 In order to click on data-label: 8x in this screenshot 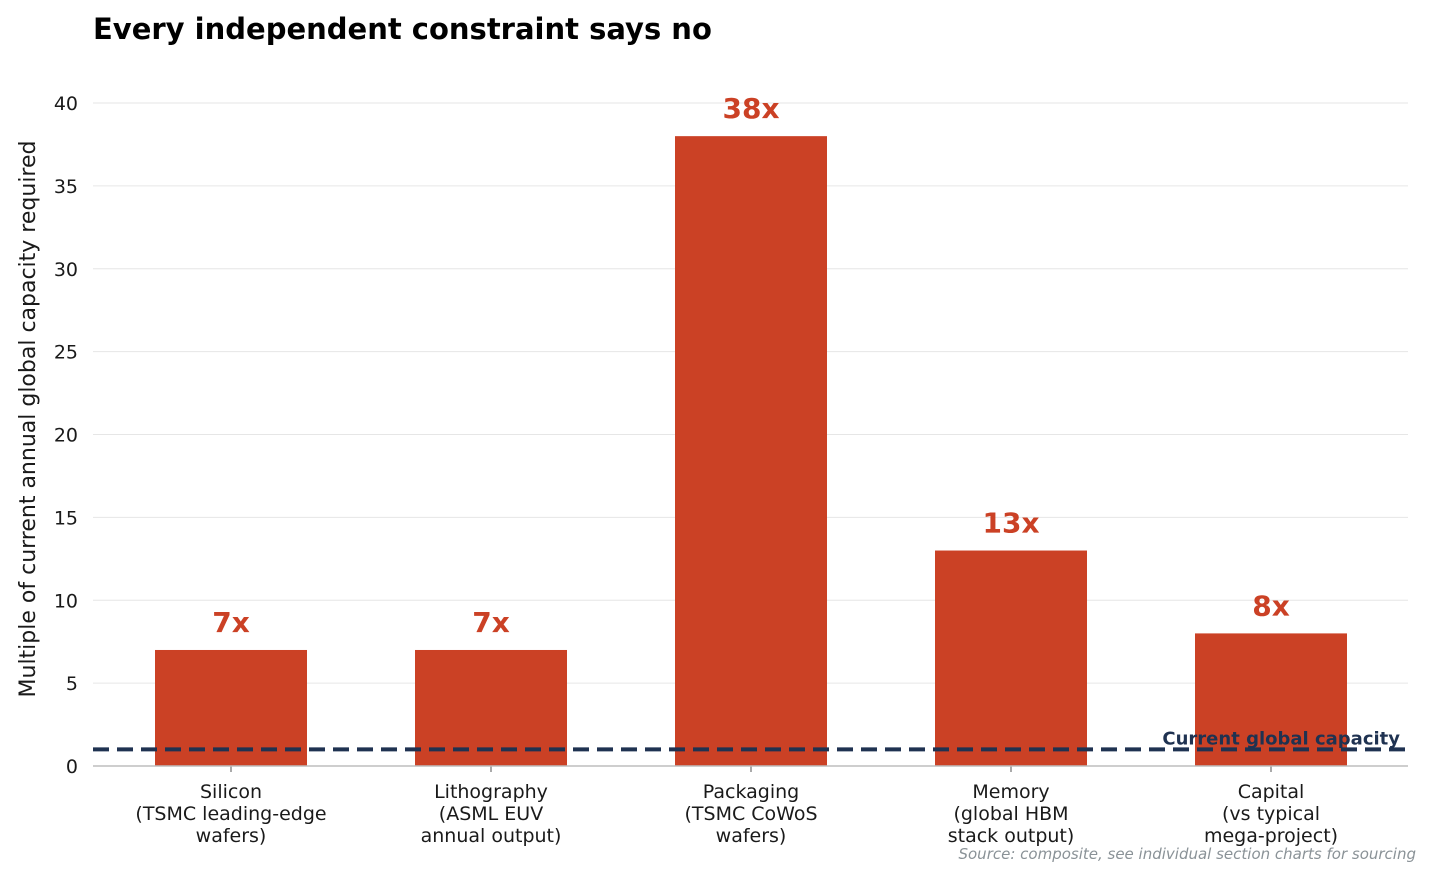, I will do `click(1271, 605)`.